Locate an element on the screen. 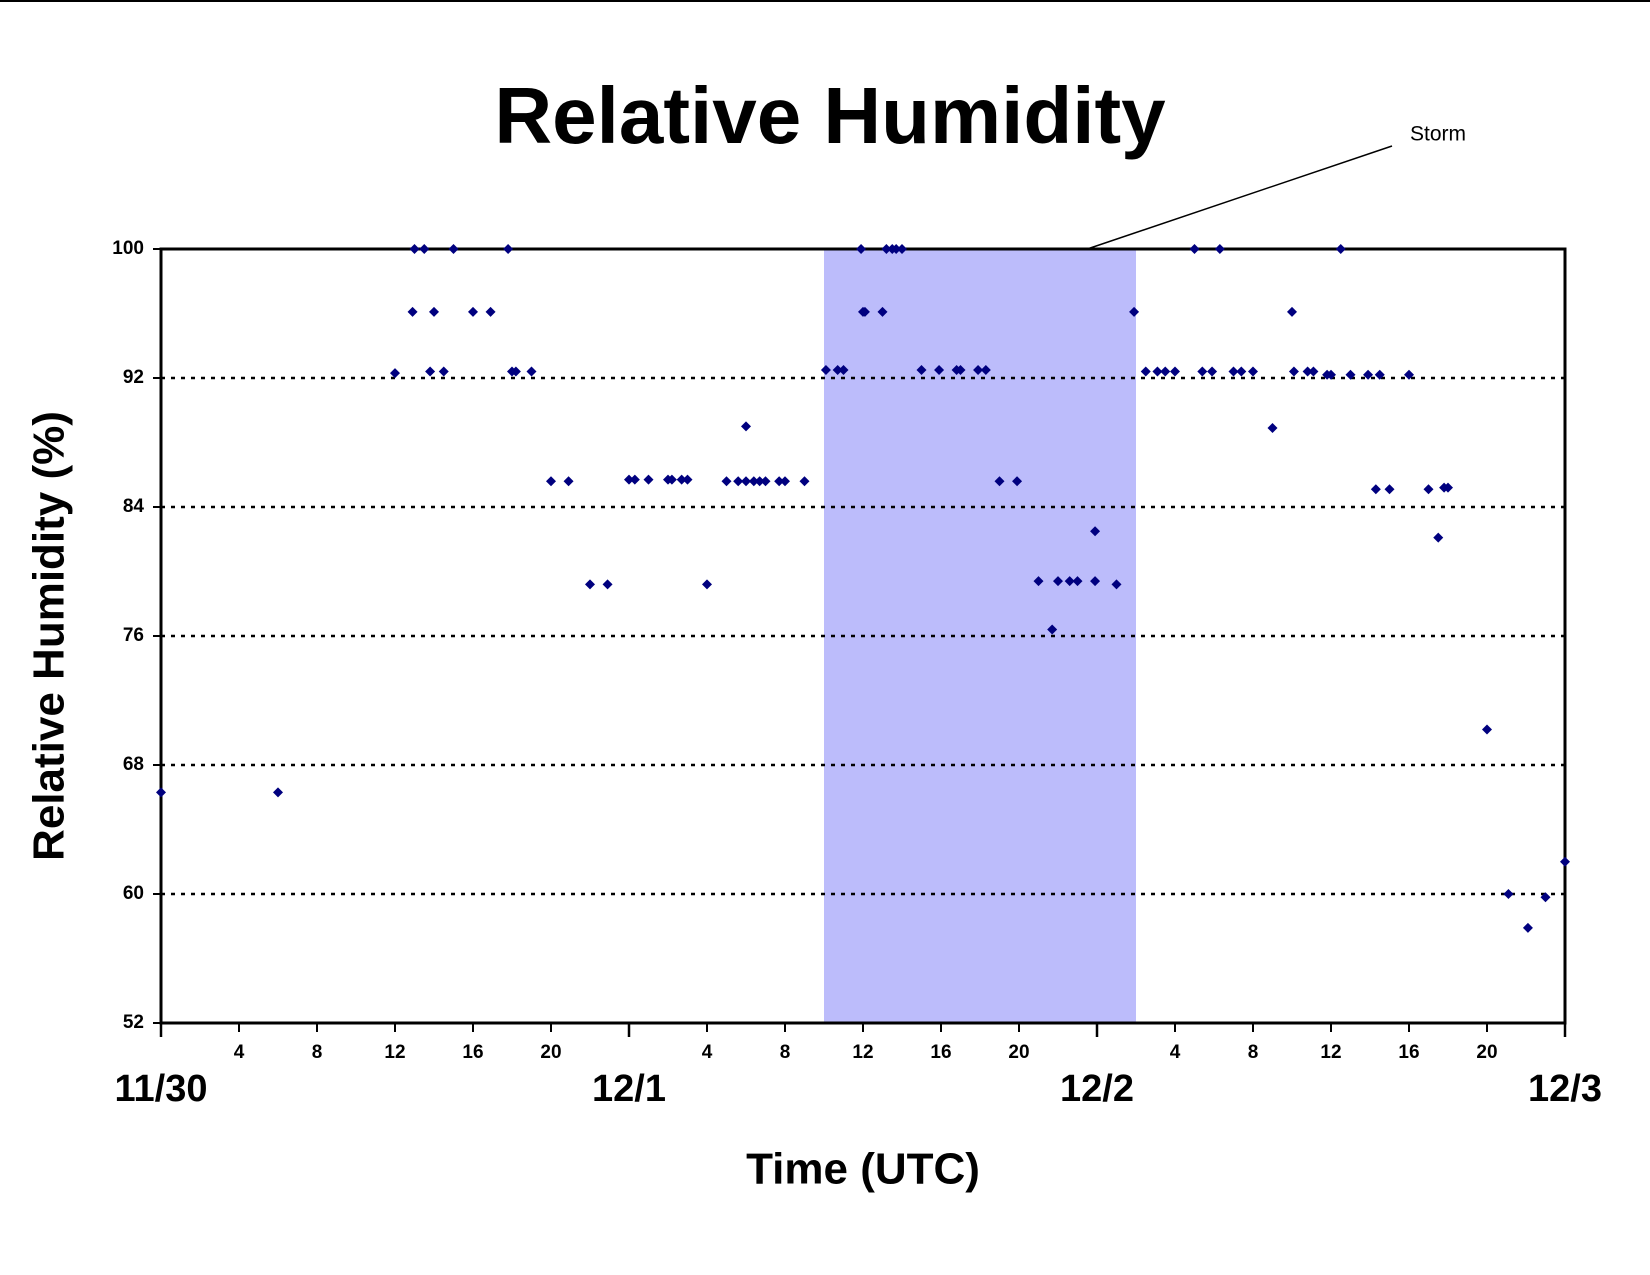 The width and height of the screenshot is (1650, 1275). y-axis-label: Relative Humidity (%) is located at coordinates (49, 636).